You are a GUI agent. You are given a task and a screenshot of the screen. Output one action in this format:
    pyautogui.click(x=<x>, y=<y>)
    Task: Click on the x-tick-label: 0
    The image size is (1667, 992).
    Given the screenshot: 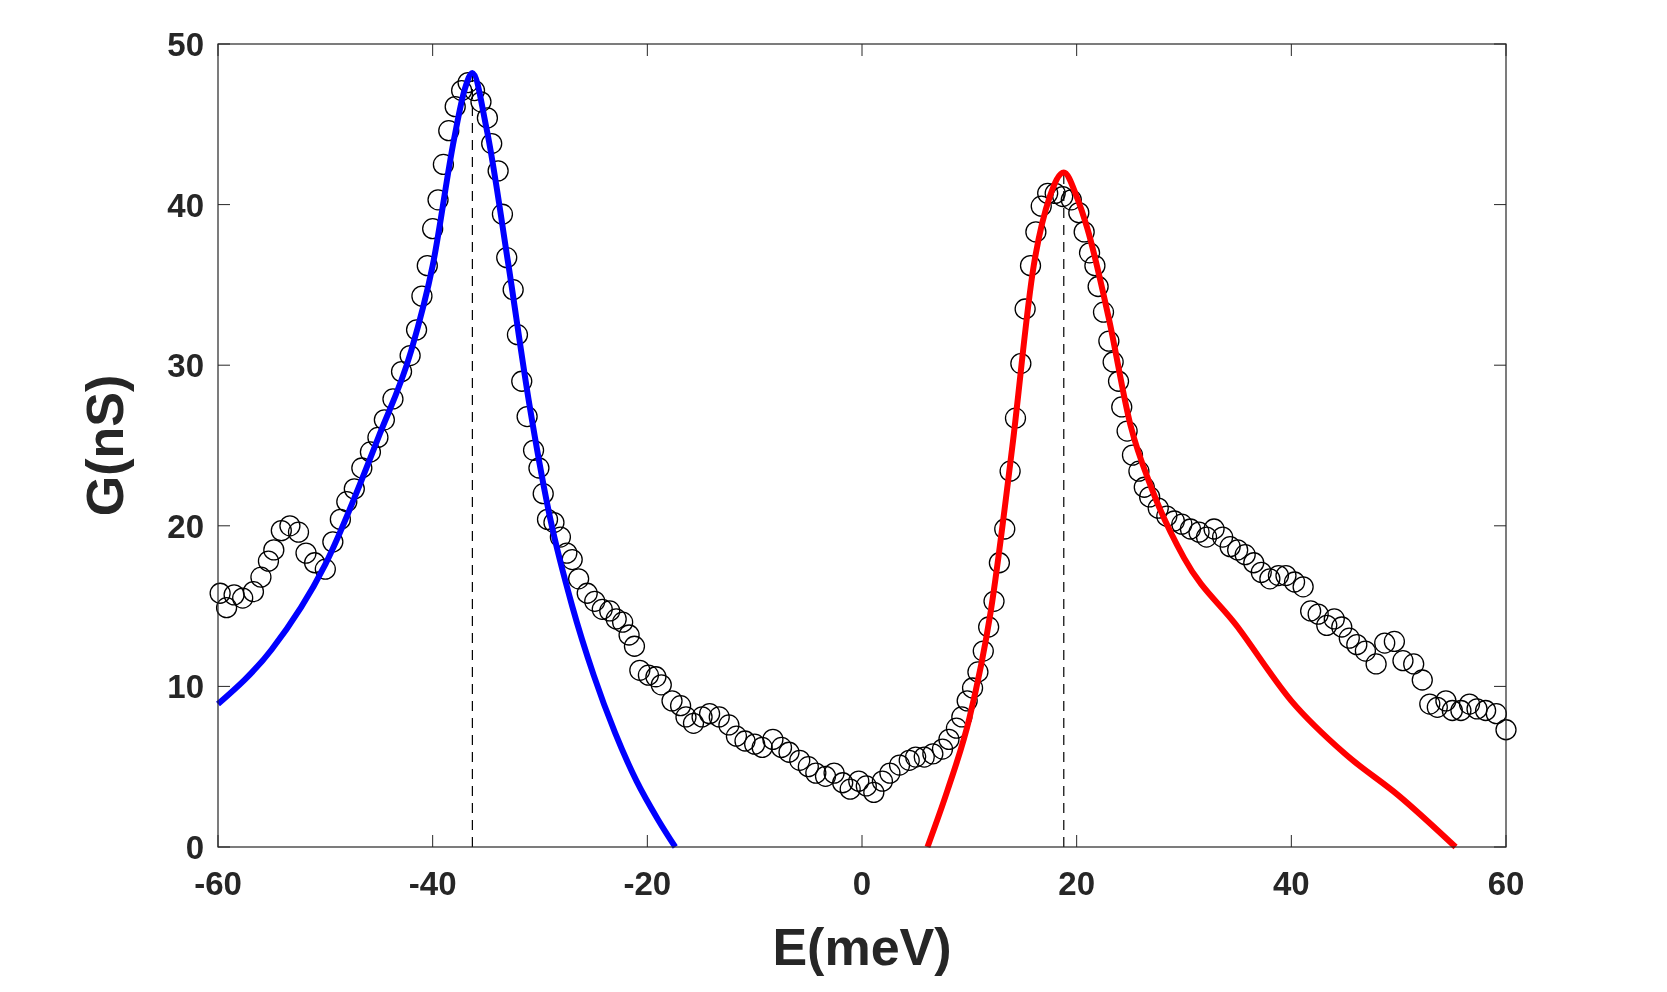 What is the action you would take?
    pyautogui.click(x=862, y=883)
    